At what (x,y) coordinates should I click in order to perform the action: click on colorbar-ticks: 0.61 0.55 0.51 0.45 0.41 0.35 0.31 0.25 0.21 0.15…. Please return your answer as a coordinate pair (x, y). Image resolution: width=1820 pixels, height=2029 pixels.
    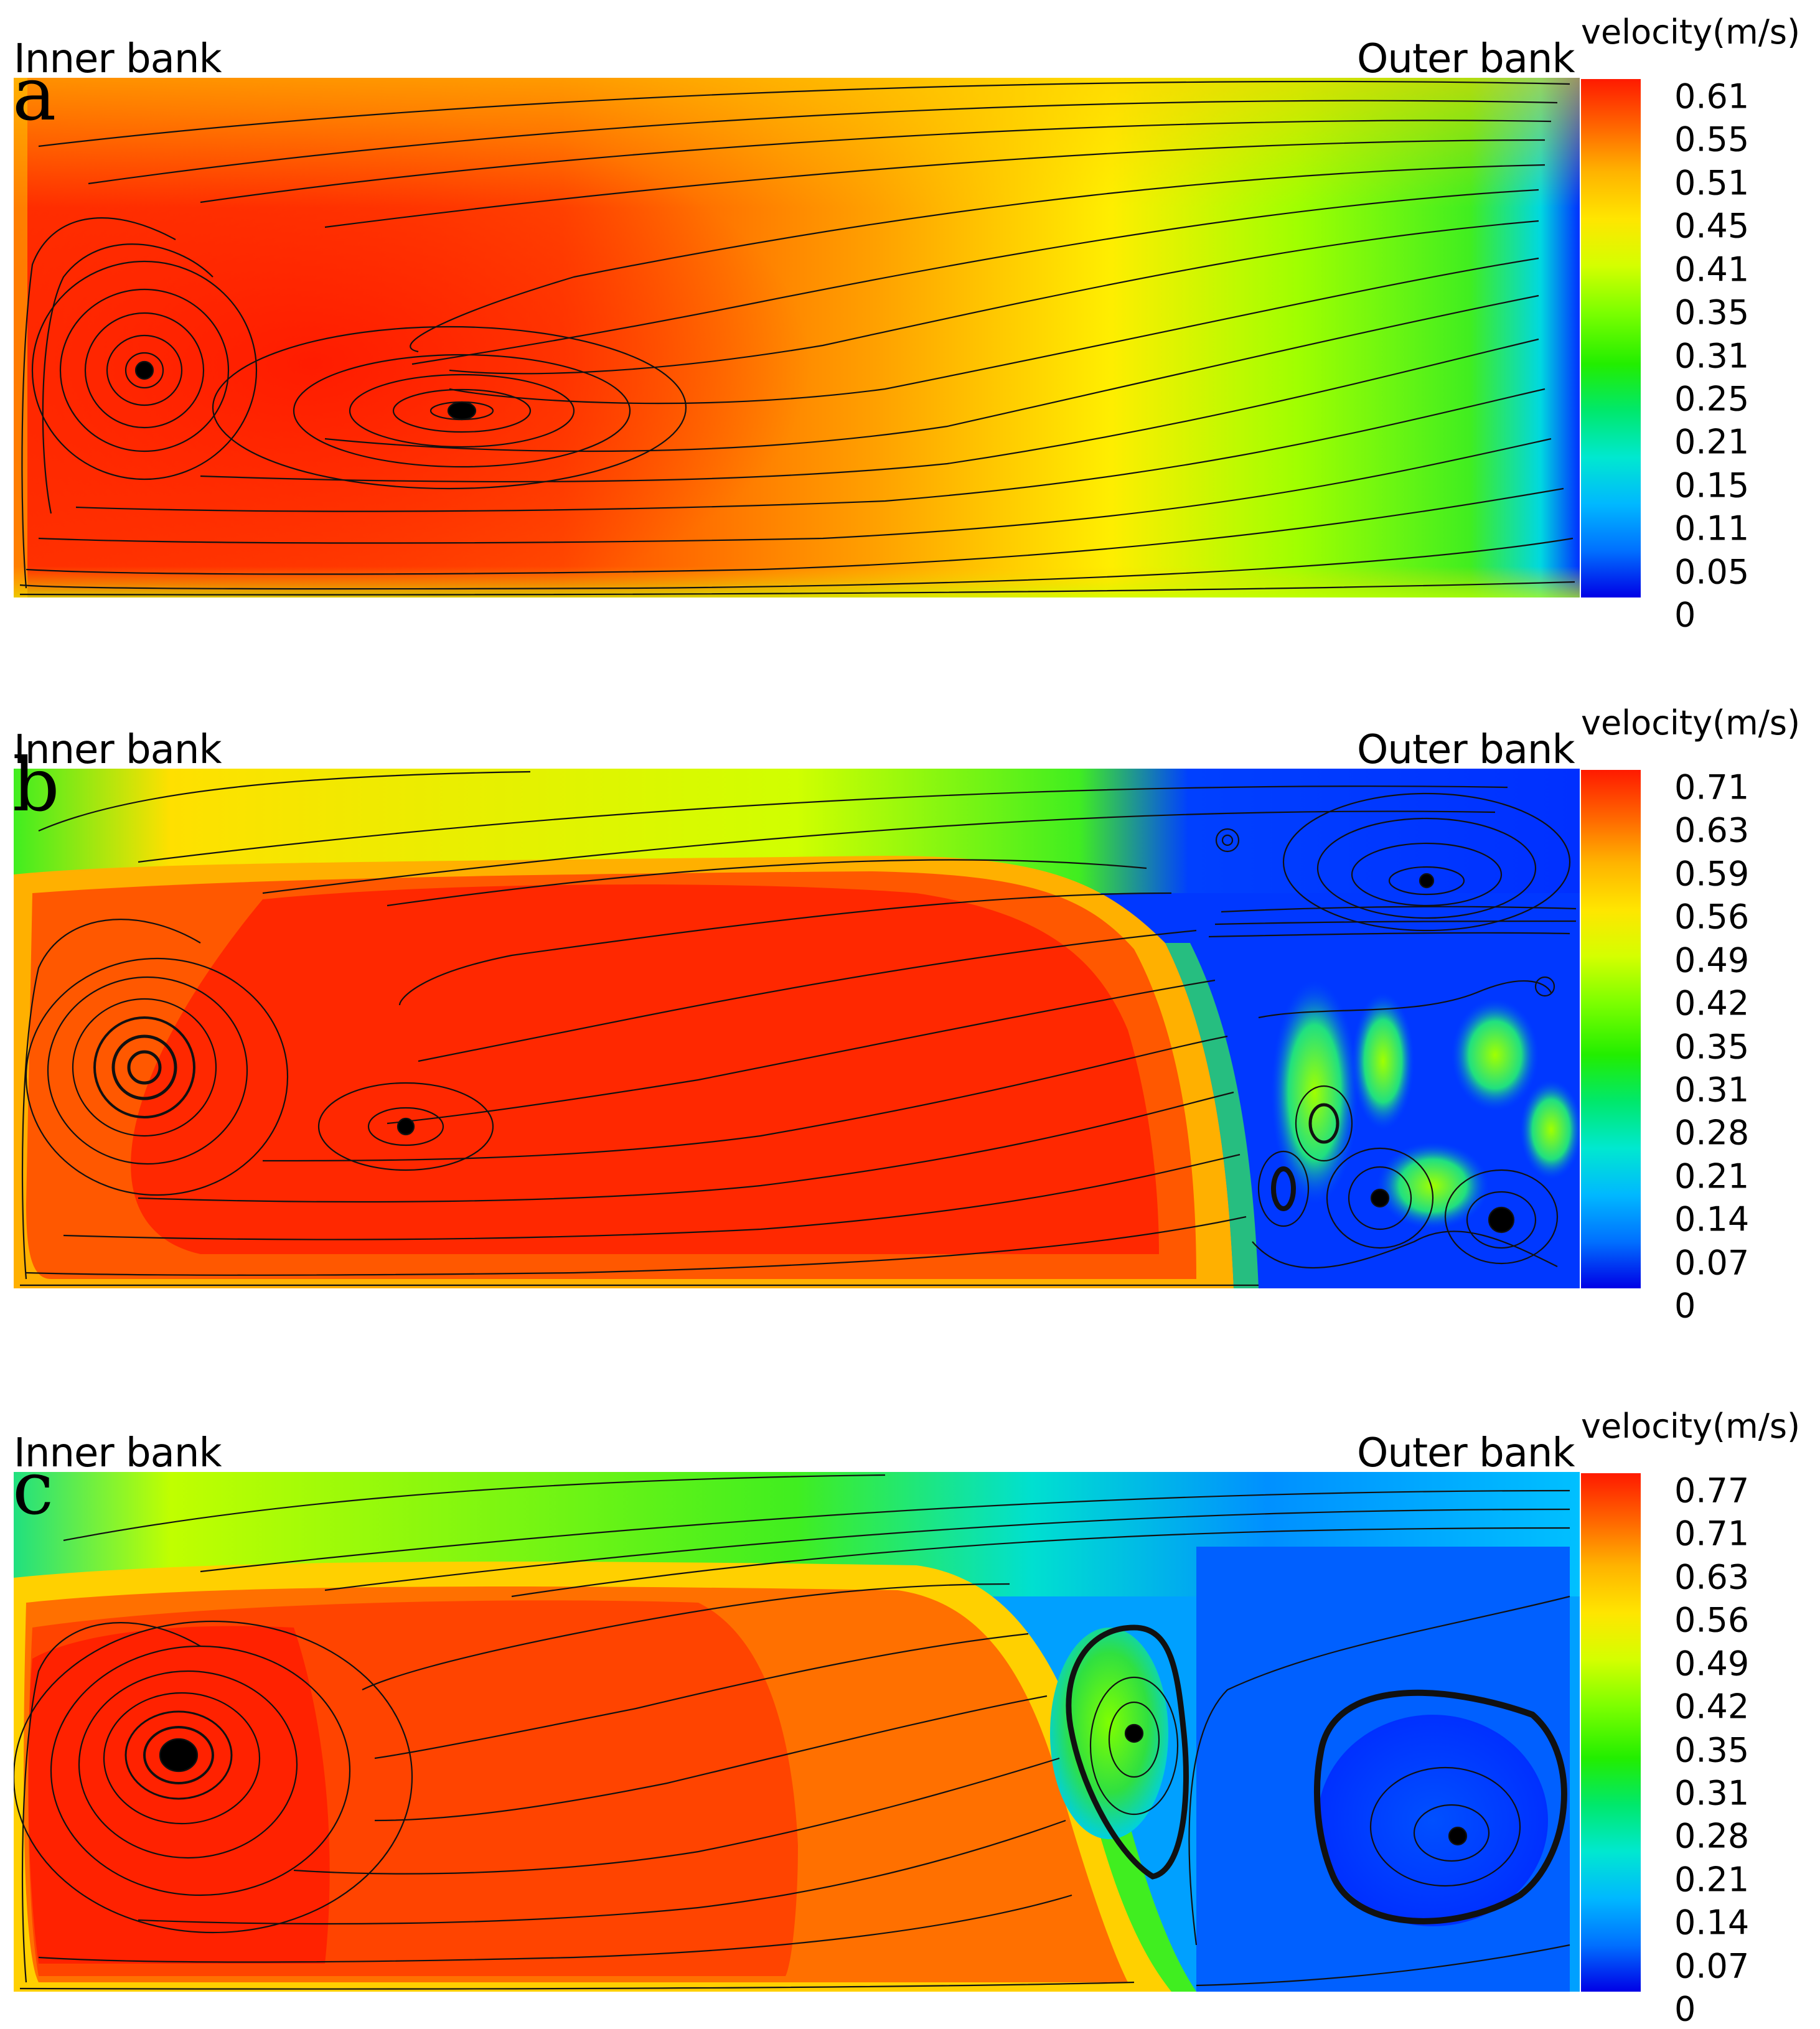
    Looking at the image, I should click on (1747, 356).